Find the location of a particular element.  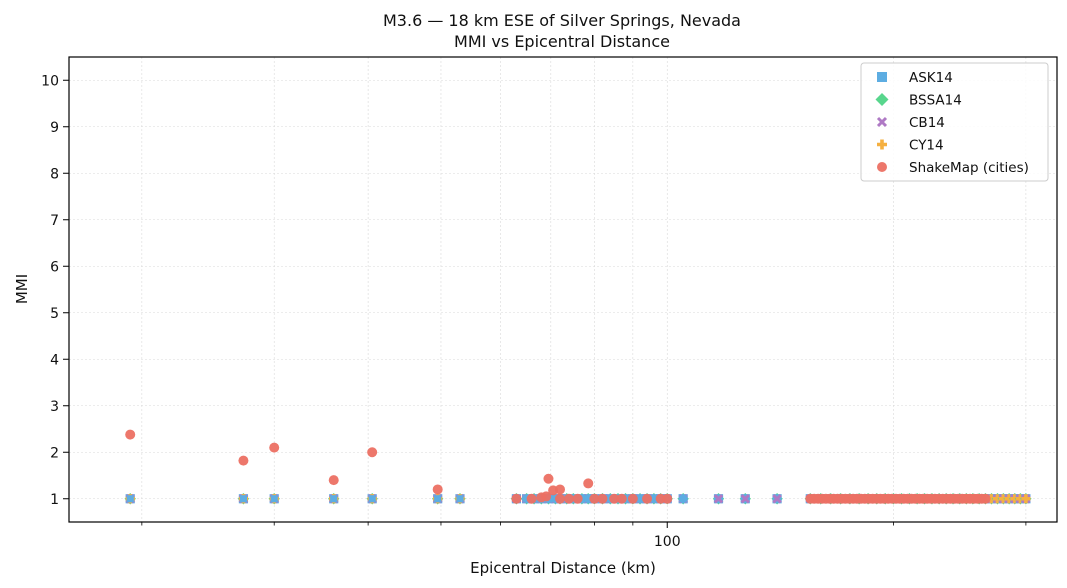

y-tick-label: 2 is located at coordinates (54, 453).